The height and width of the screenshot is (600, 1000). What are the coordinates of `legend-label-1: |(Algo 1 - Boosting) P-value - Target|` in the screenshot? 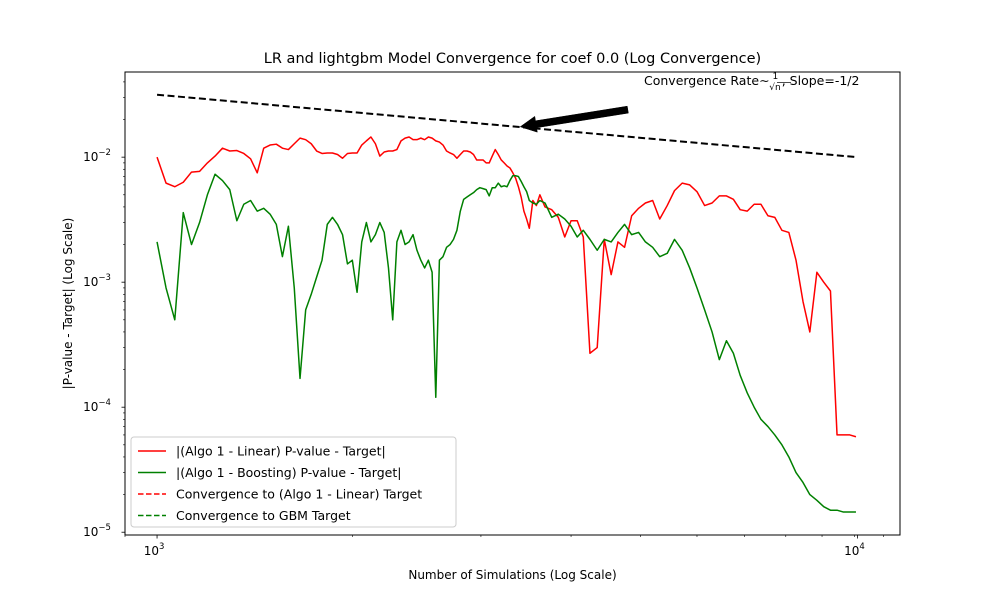 It's located at (288, 472).